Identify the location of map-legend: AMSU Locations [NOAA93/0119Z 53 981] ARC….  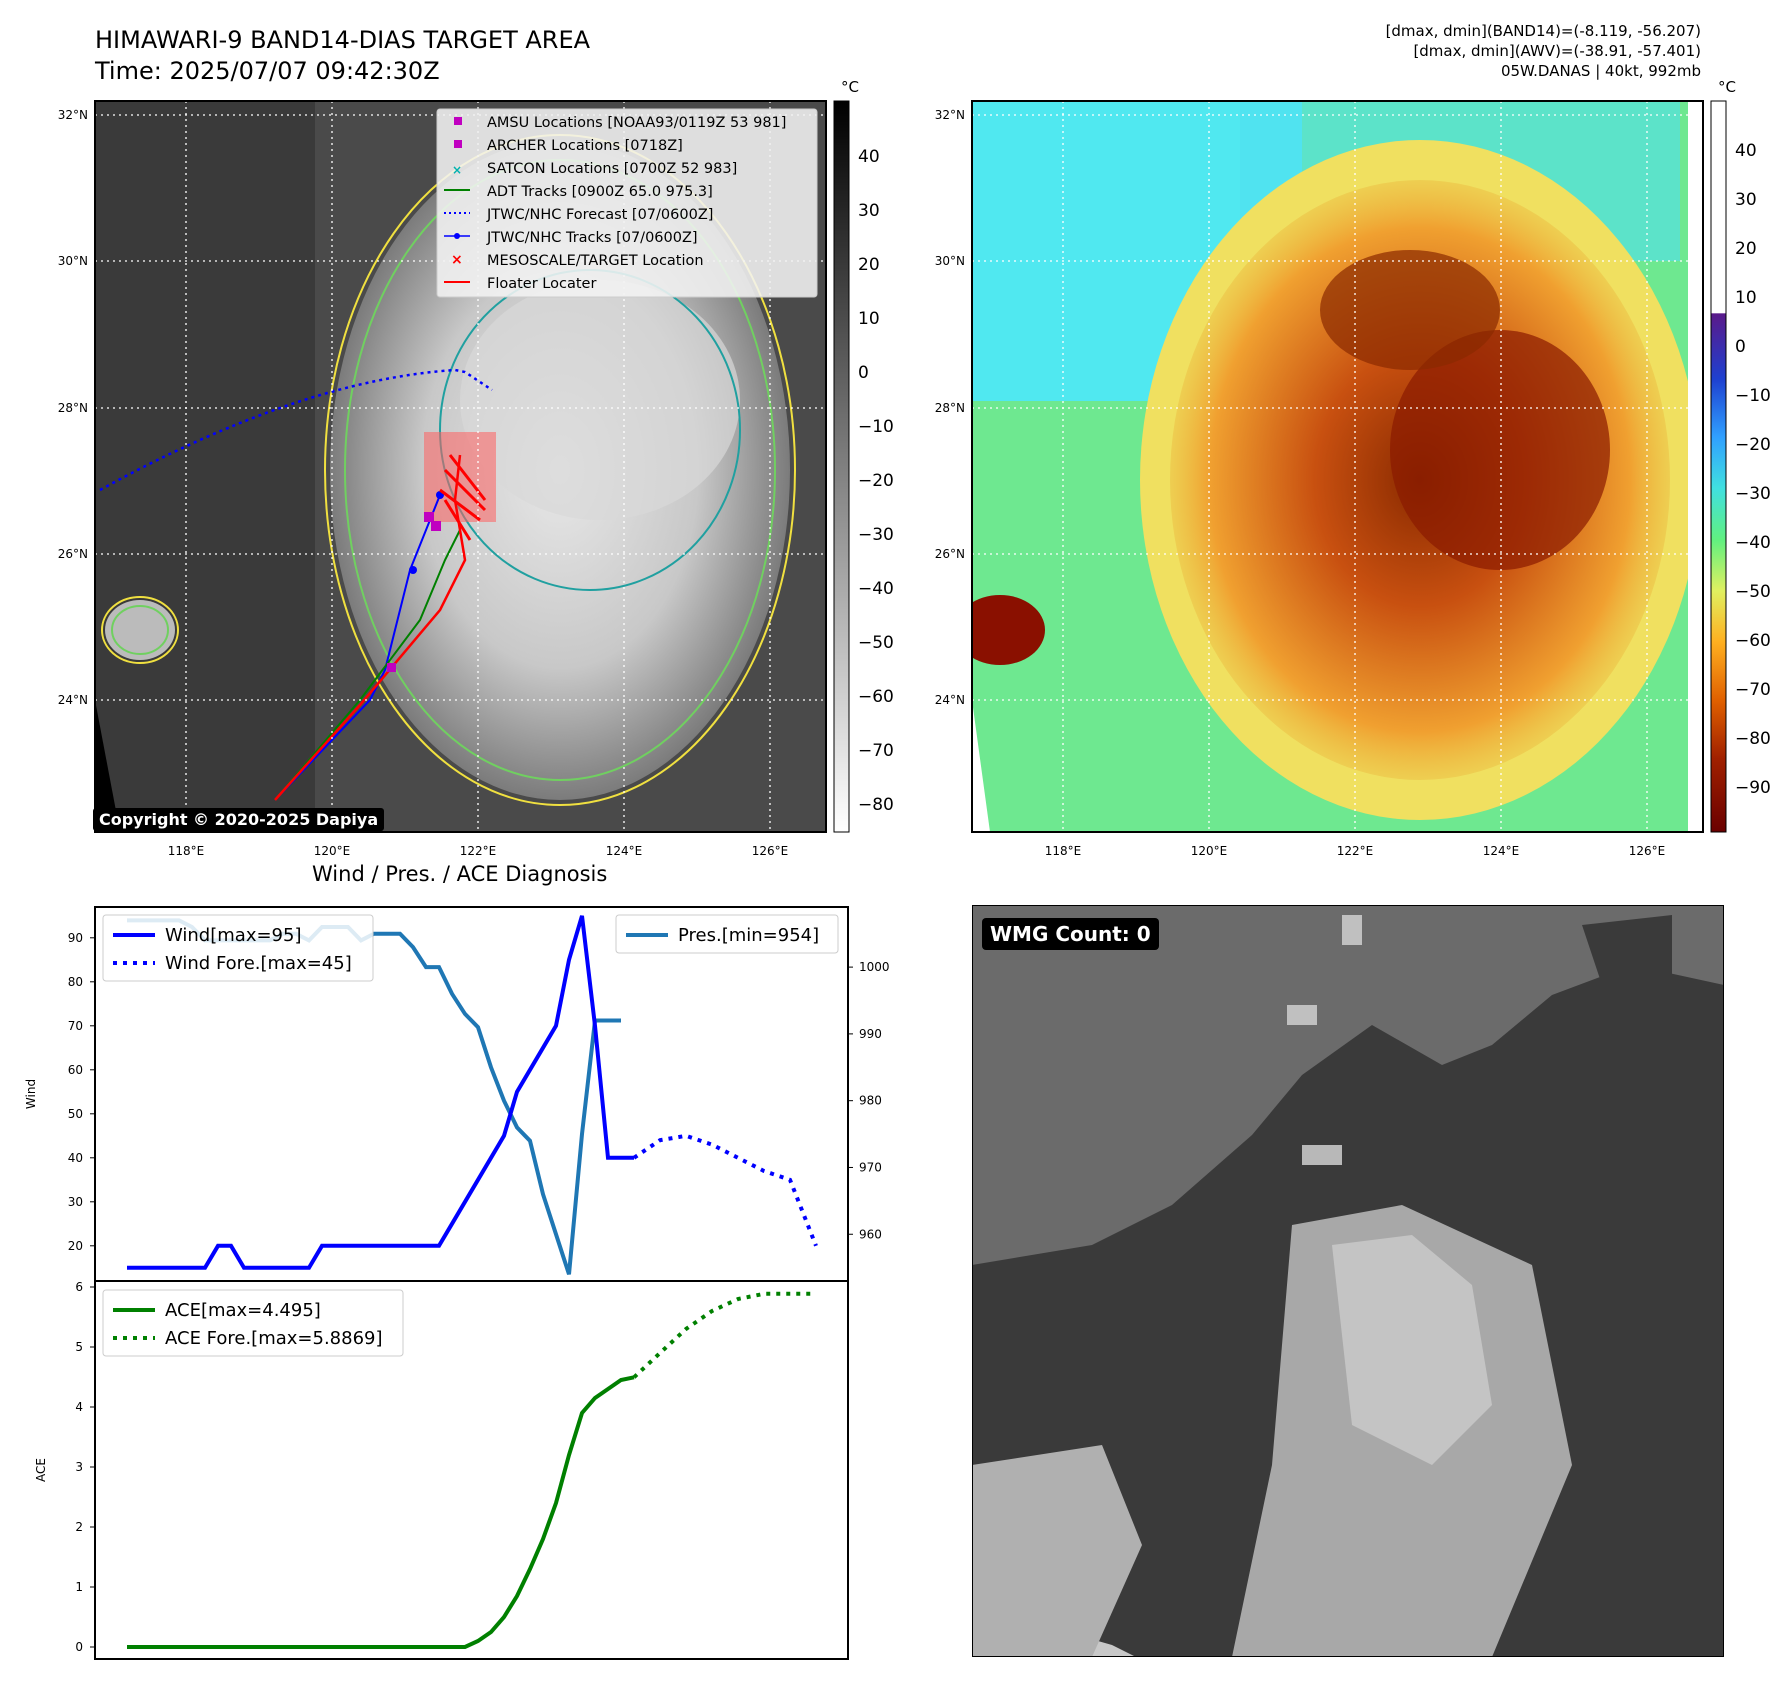
(636, 204).